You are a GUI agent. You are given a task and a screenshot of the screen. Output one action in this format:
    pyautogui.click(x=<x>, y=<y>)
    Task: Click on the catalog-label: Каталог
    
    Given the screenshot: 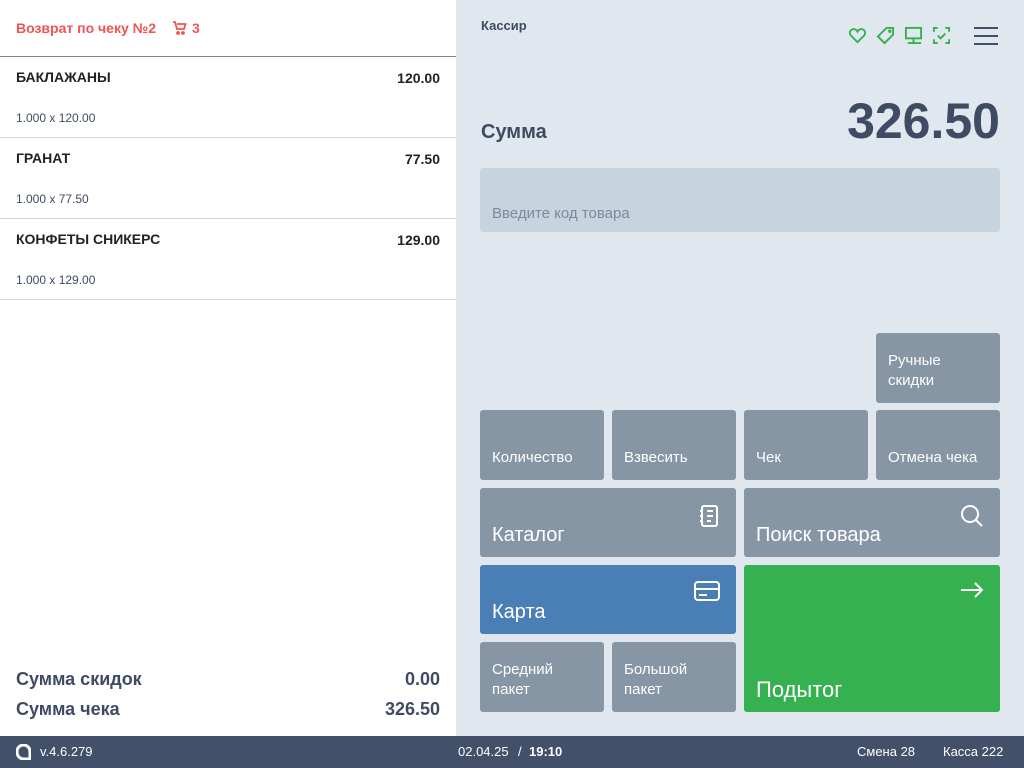 What is the action you would take?
    pyautogui.click(x=528, y=535)
    